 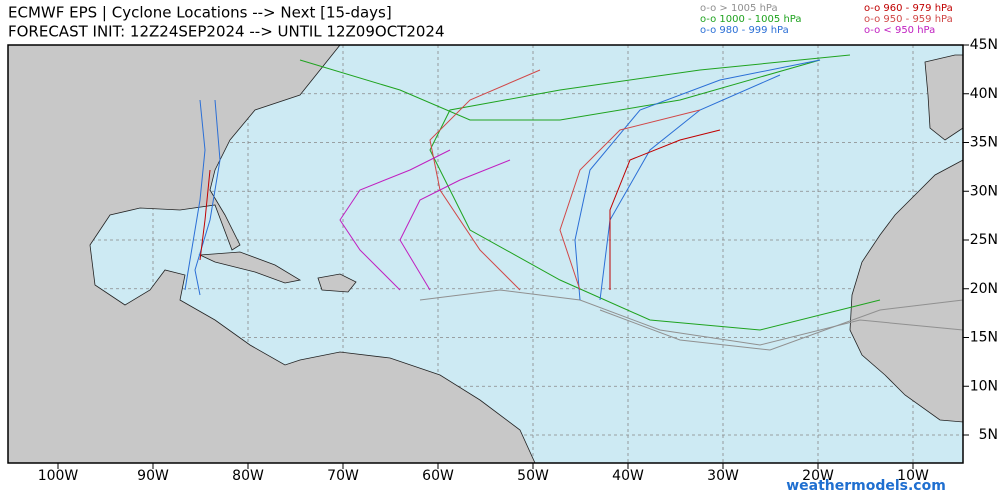 I want to click on lon-label: 70W, so click(x=343, y=476).